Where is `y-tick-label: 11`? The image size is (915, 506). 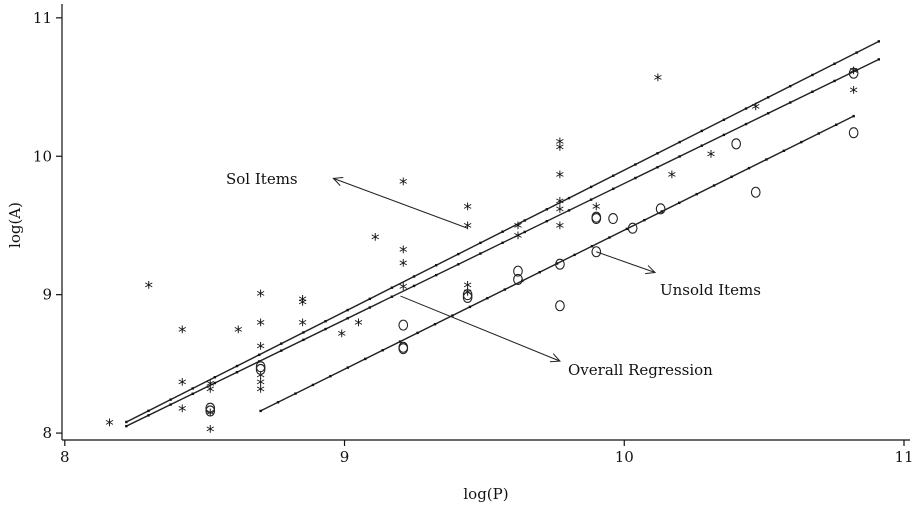 y-tick-label: 11 is located at coordinates (42, 18).